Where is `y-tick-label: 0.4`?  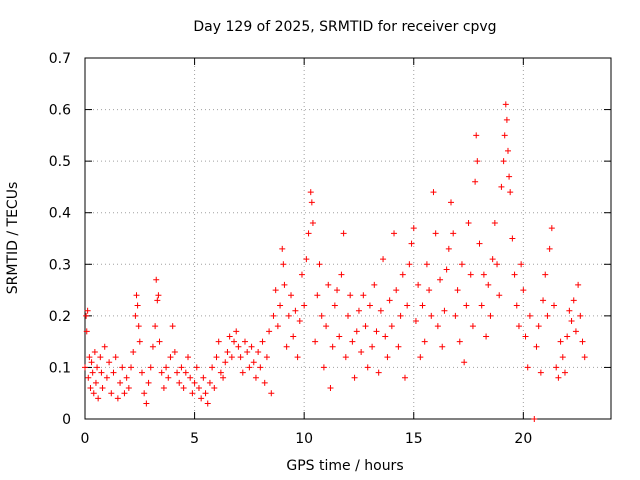
y-tick-label: 0.4 is located at coordinates (60, 214).